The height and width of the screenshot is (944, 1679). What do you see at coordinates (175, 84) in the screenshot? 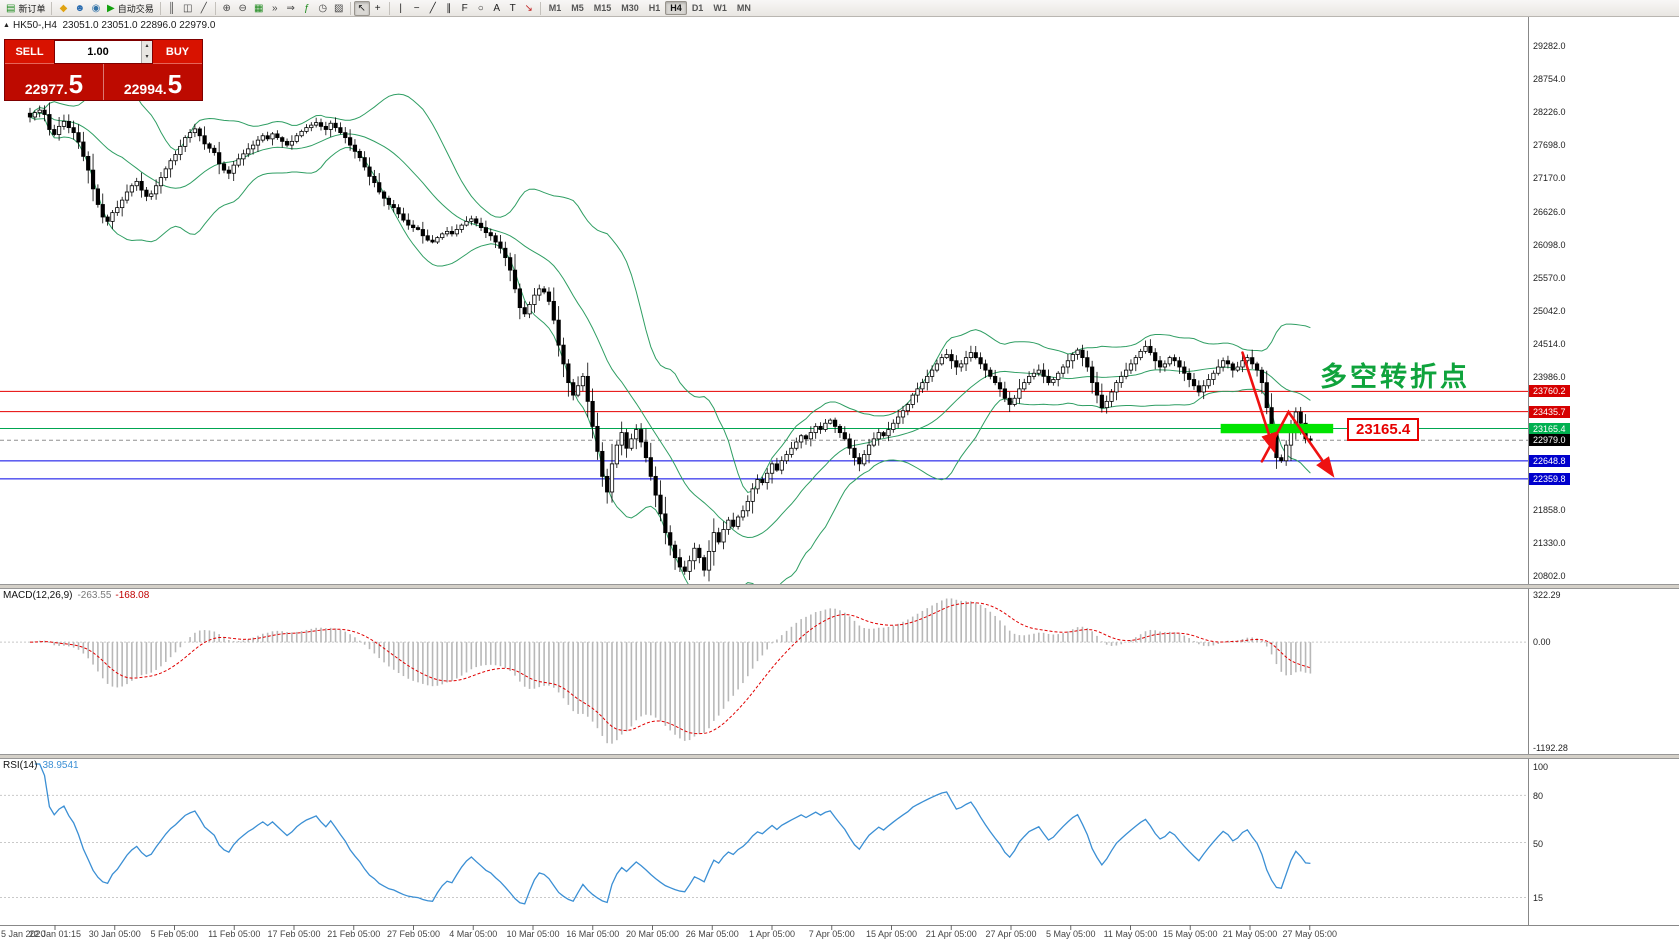
I see `buy-price-big-digit: 5` at bounding box center [175, 84].